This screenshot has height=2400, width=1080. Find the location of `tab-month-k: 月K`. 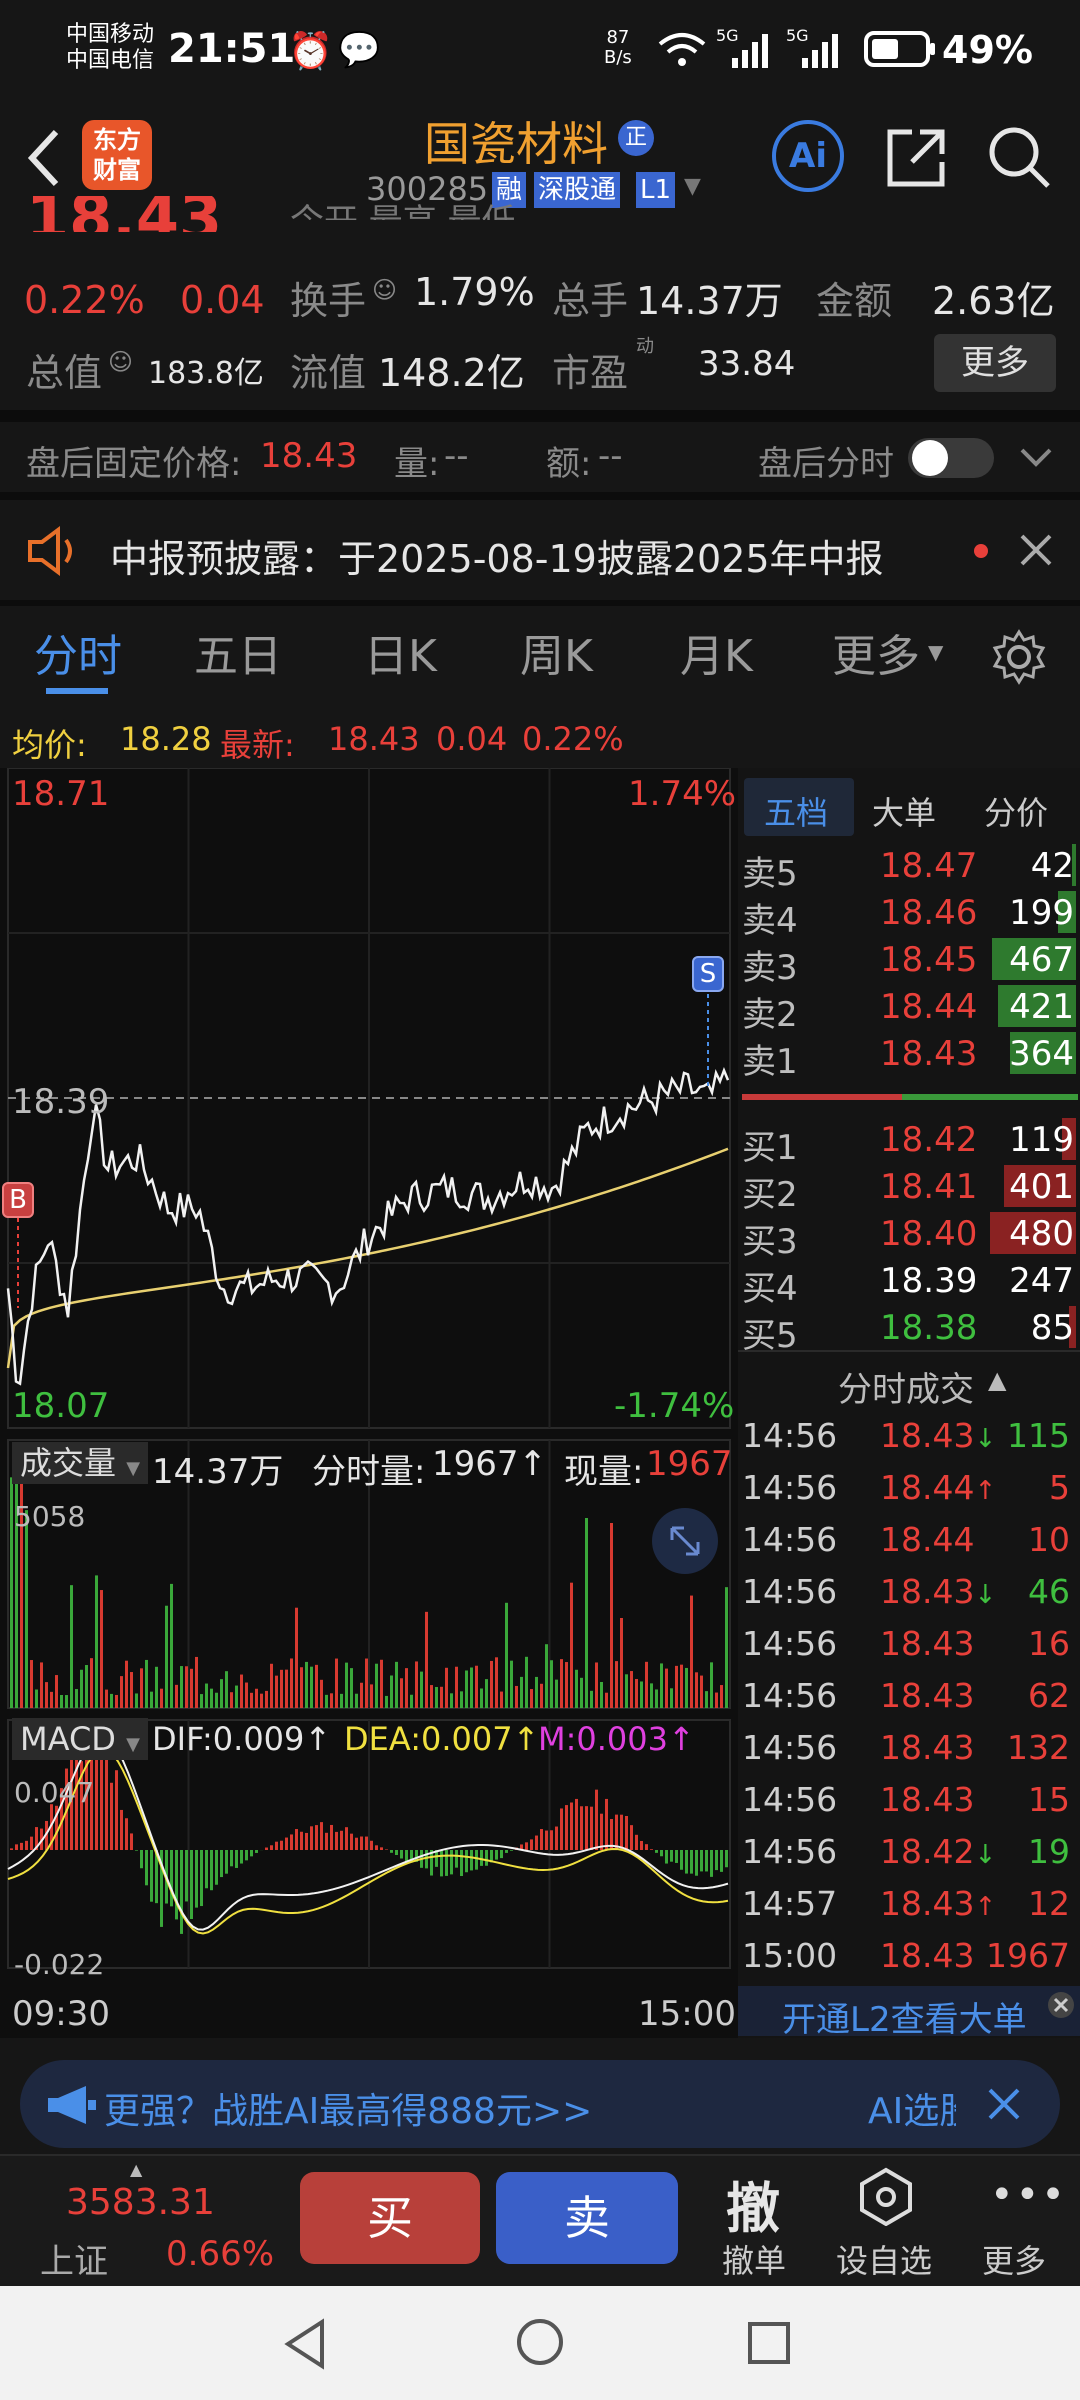

tab-month-k: 月K is located at coordinates (716, 656).